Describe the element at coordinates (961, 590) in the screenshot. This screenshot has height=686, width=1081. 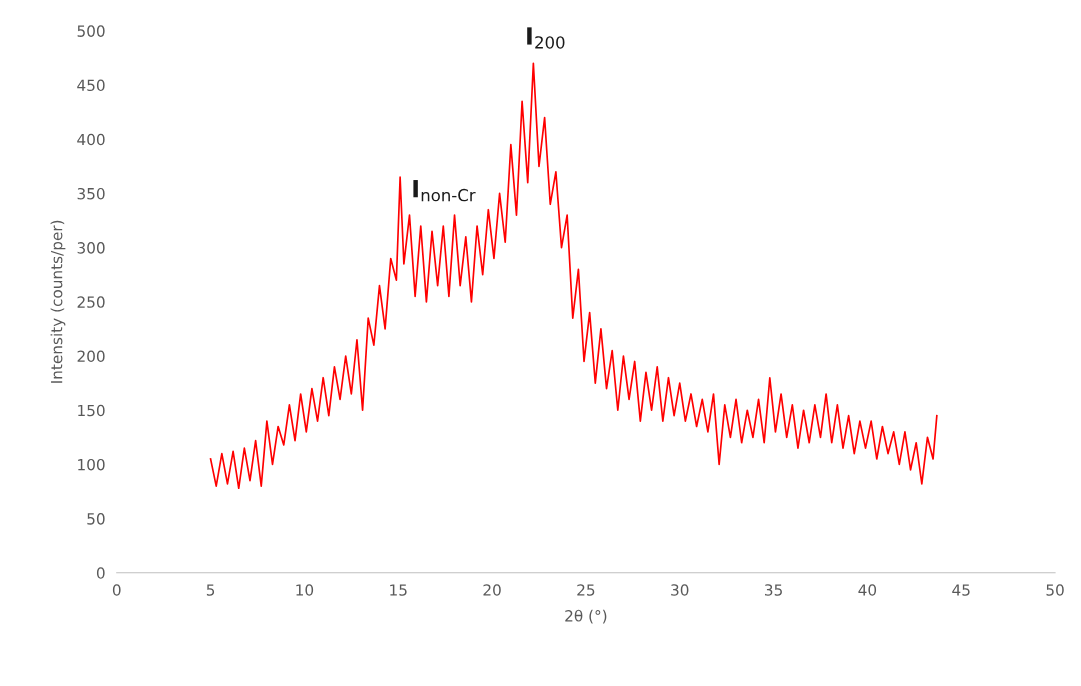
I see `x-tick-label: 45` at that location.